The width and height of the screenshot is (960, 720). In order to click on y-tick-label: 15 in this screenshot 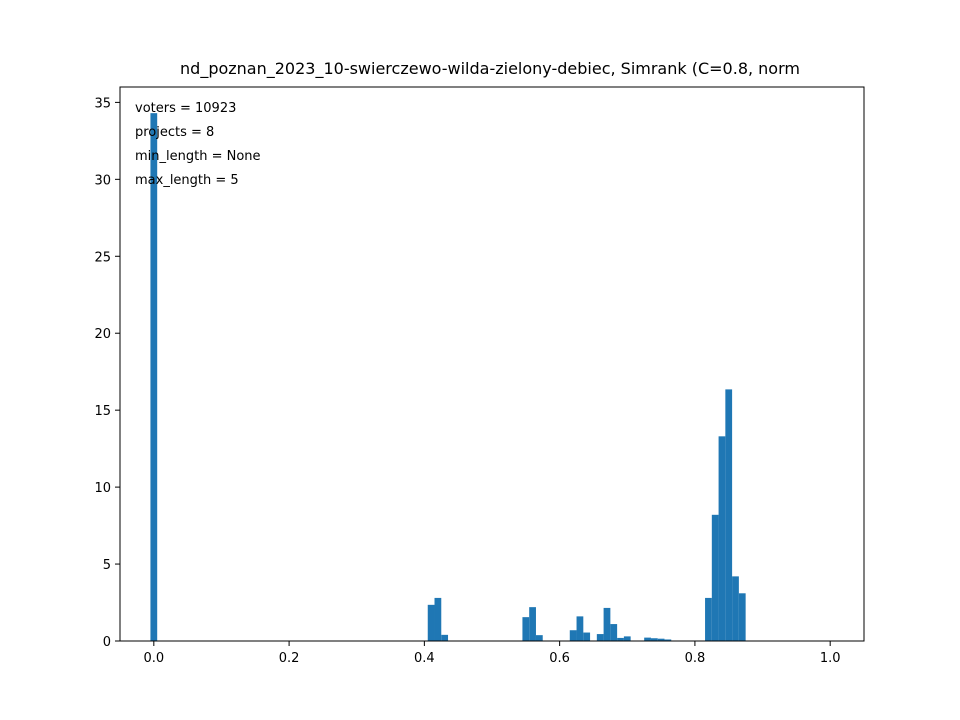, I will do `click(102, 411)`.